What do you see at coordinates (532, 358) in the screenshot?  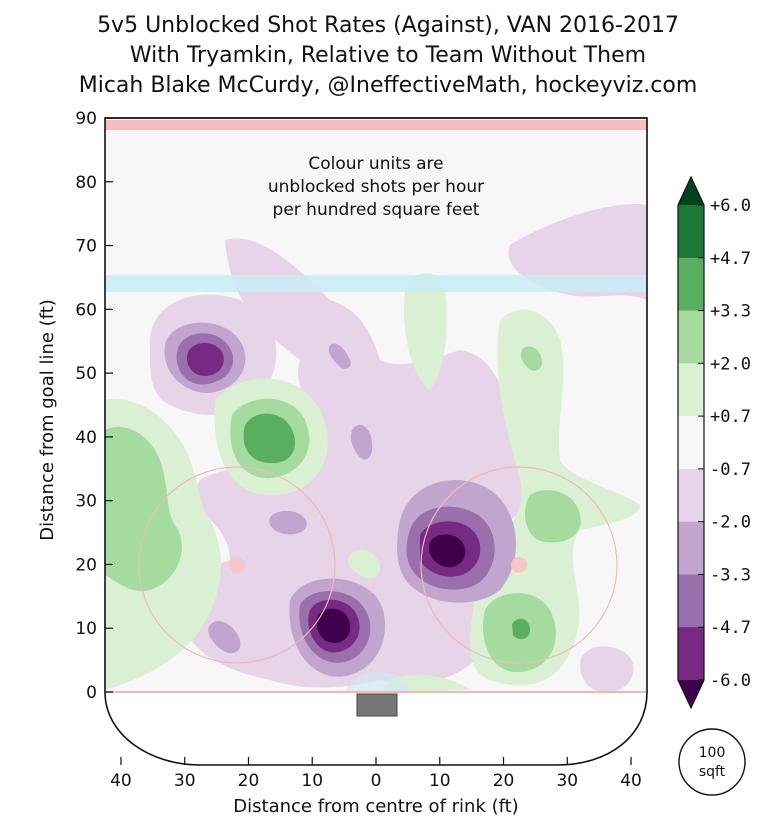 I see `region-green-right-dot` at bounding box center [532, 358].